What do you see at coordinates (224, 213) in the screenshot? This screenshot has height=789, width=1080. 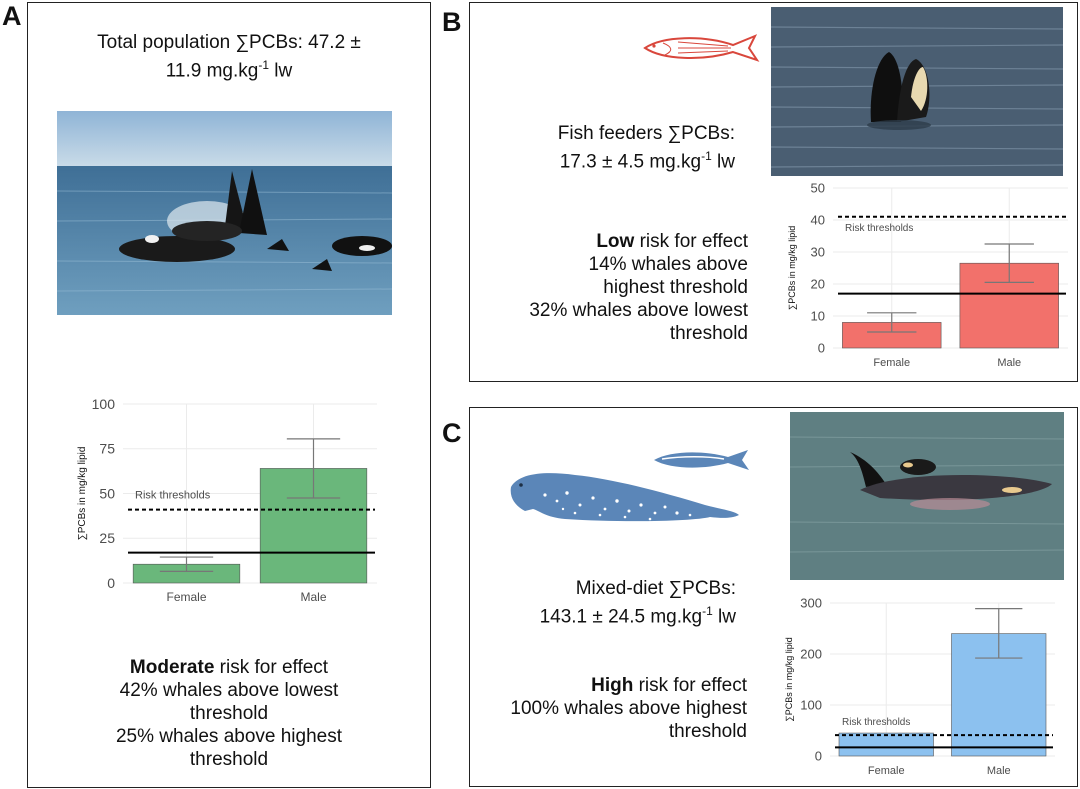 I see `orca-pod-photo` at bounding box center [224, 213].